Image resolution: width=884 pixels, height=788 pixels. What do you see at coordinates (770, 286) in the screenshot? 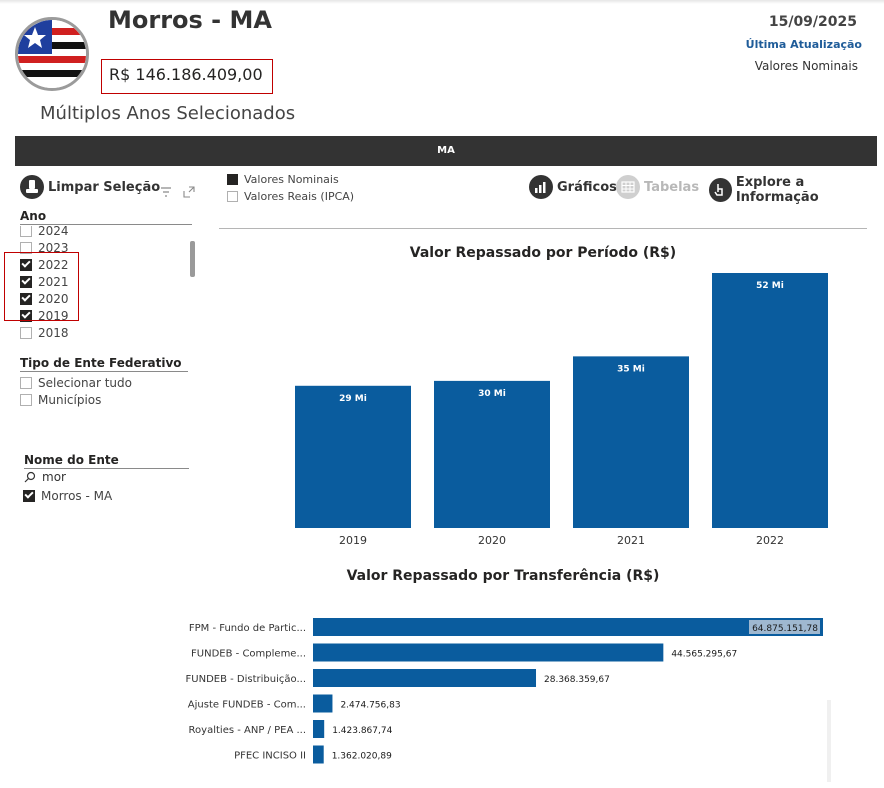
I see `period-bar-data-label: 52 Mi` at bounding box center [770, 286].